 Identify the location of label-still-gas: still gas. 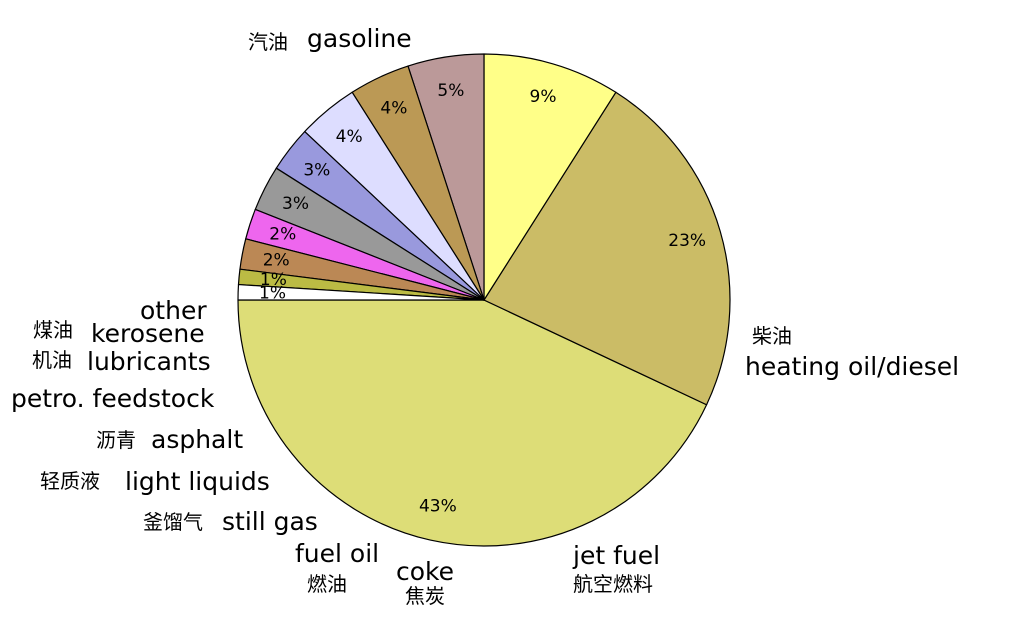
(270, 521).